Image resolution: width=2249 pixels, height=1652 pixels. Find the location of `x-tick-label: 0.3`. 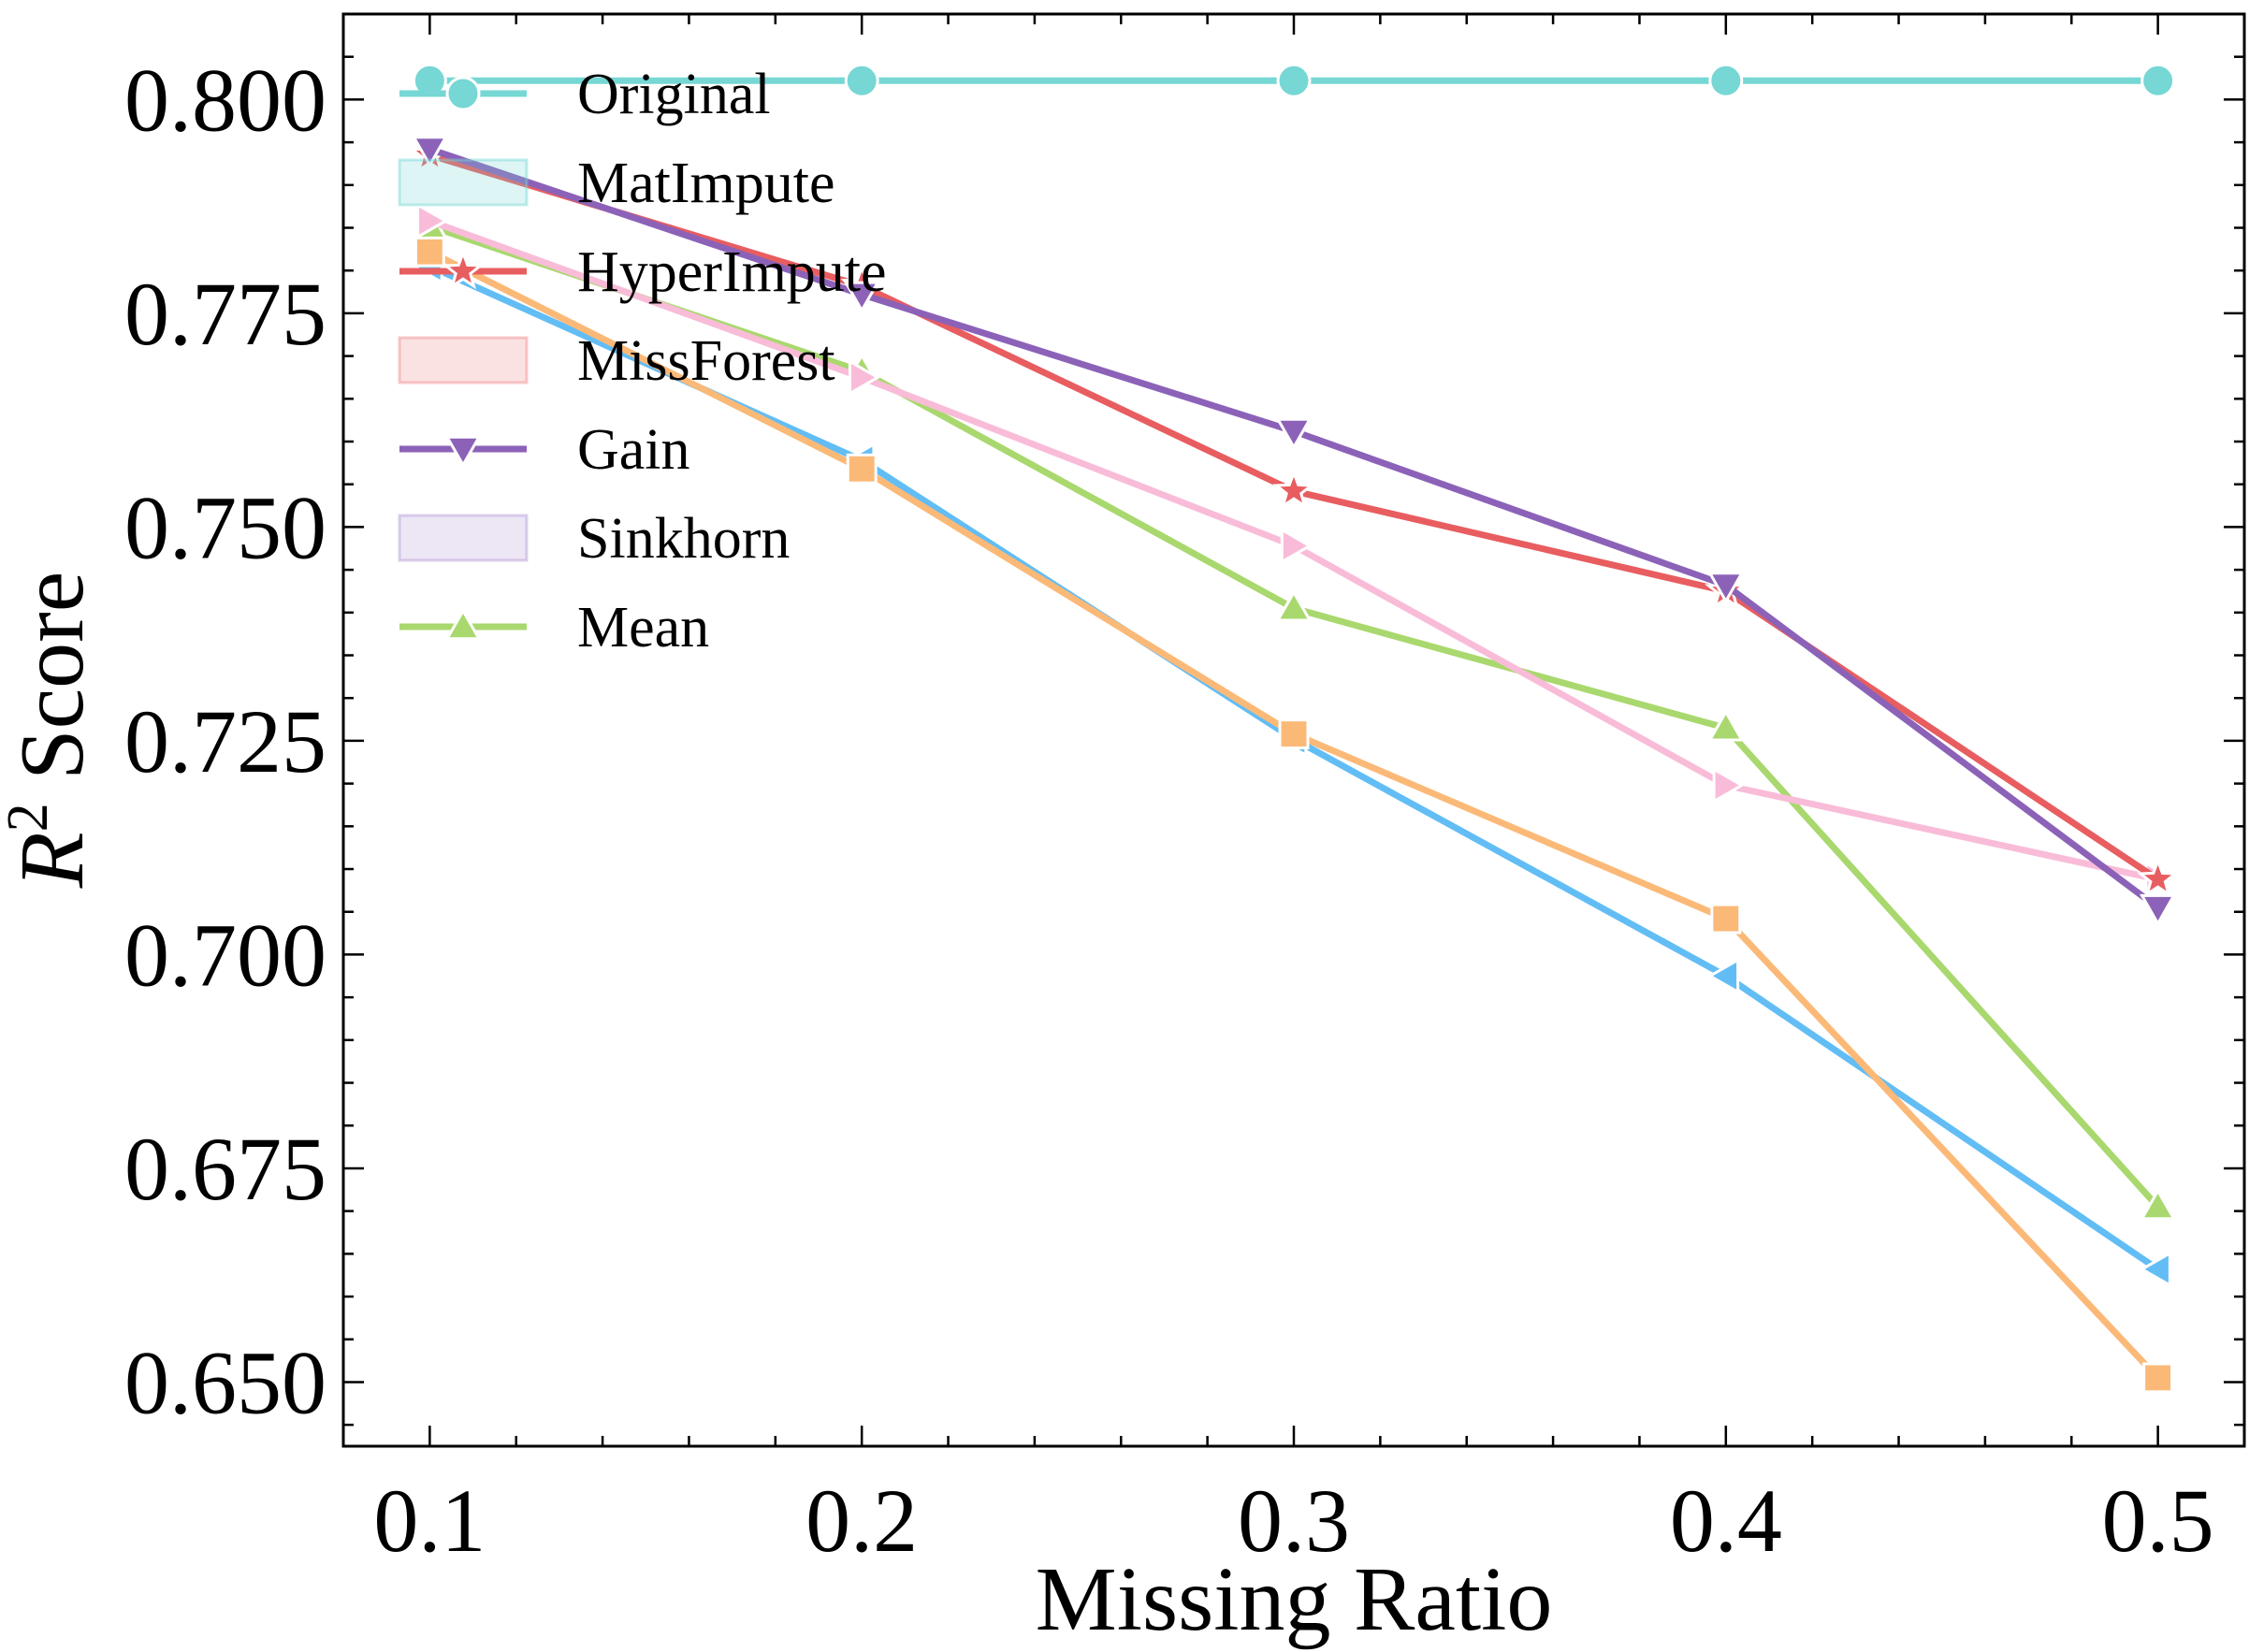

x-tick-label: 0.3 is located at coordinates (1294, 1521).